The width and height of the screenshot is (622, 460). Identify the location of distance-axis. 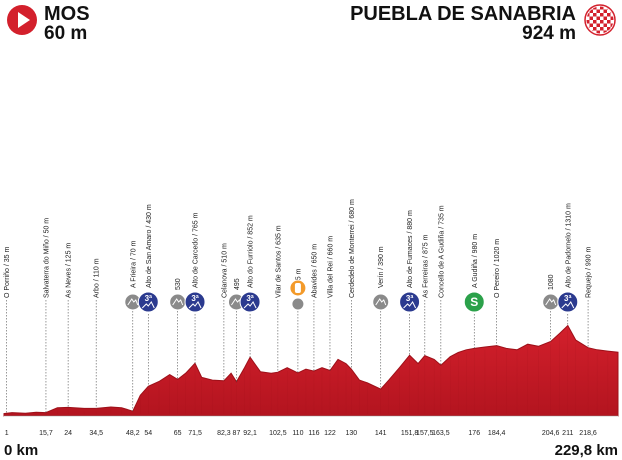
(311, 420).